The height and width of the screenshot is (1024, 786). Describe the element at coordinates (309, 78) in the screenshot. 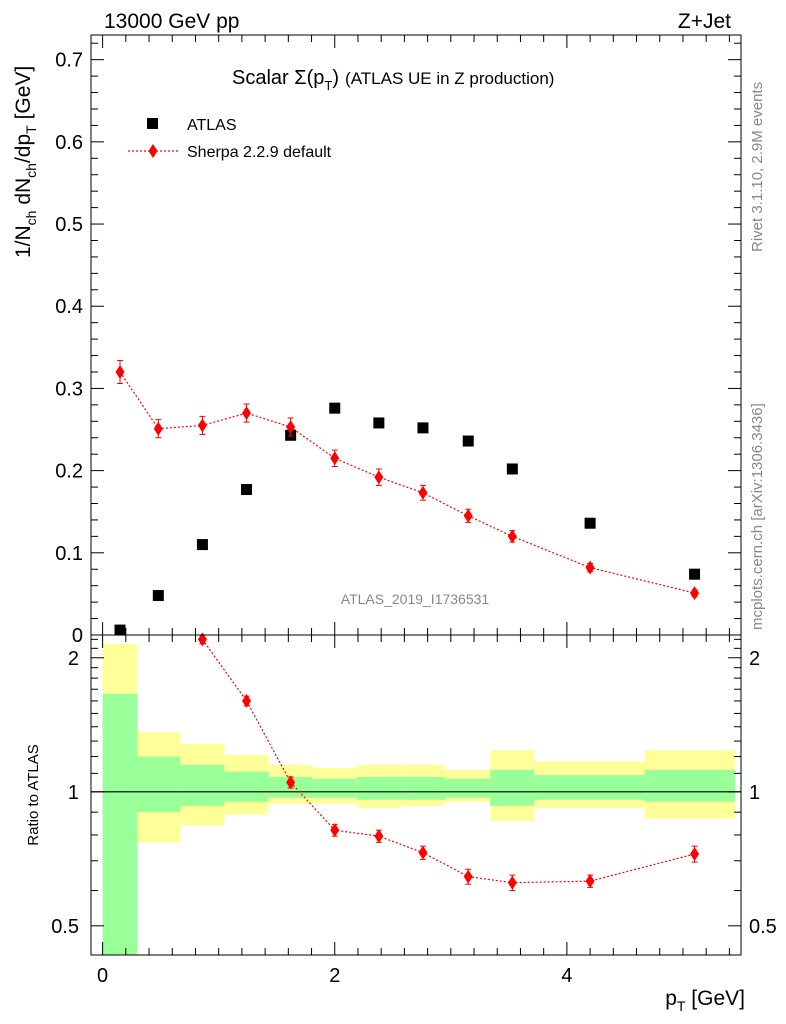

I see `title-sigma: Σ(p` at that location.